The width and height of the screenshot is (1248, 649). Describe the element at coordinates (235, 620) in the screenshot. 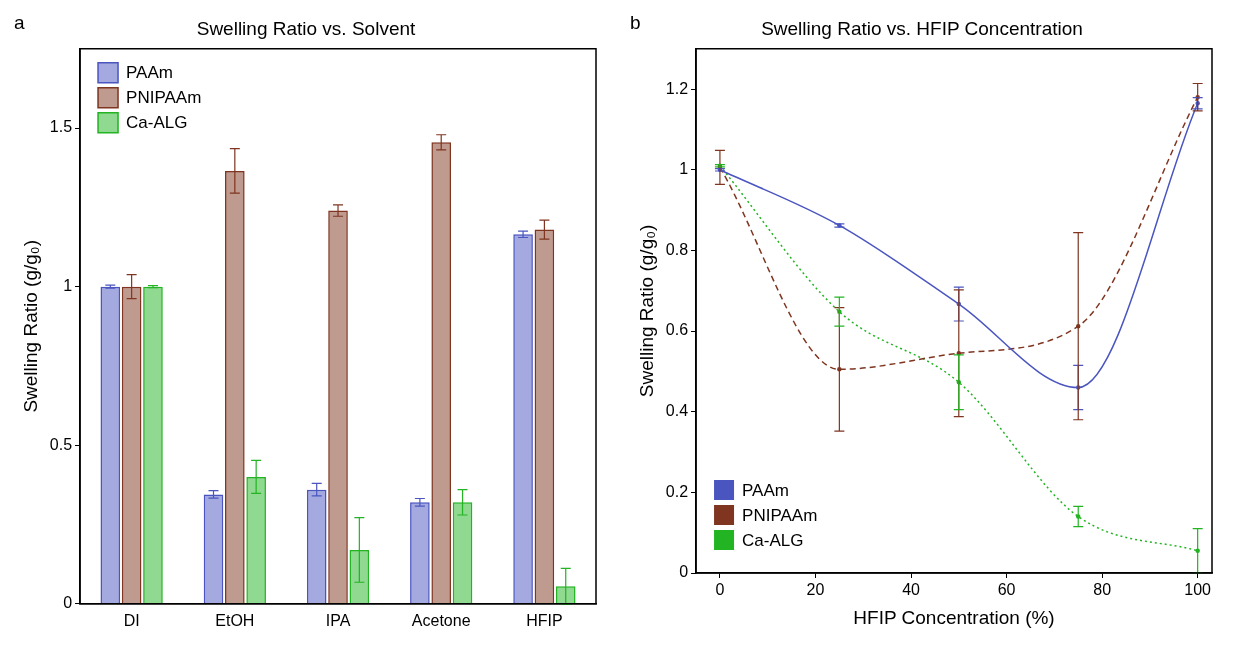

I see `x-tick-label: EtOH` at that location.